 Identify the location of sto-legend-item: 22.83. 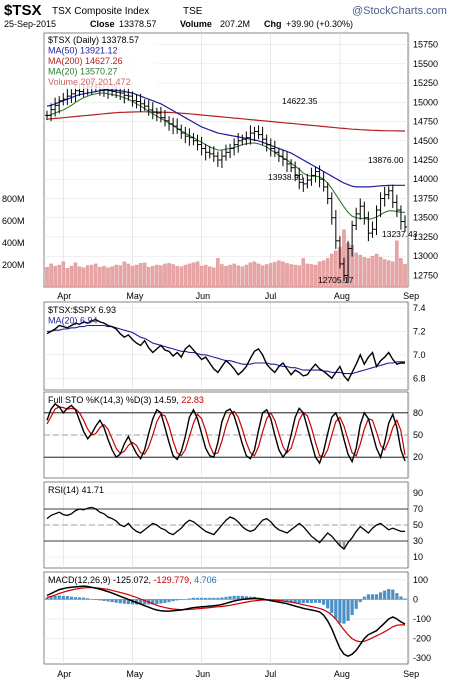
(191, 400).